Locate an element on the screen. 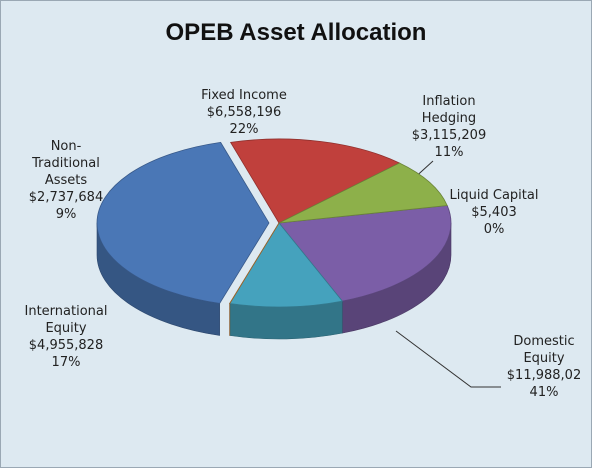  category-label: Fixed Income is located at coordinates (244, 95).